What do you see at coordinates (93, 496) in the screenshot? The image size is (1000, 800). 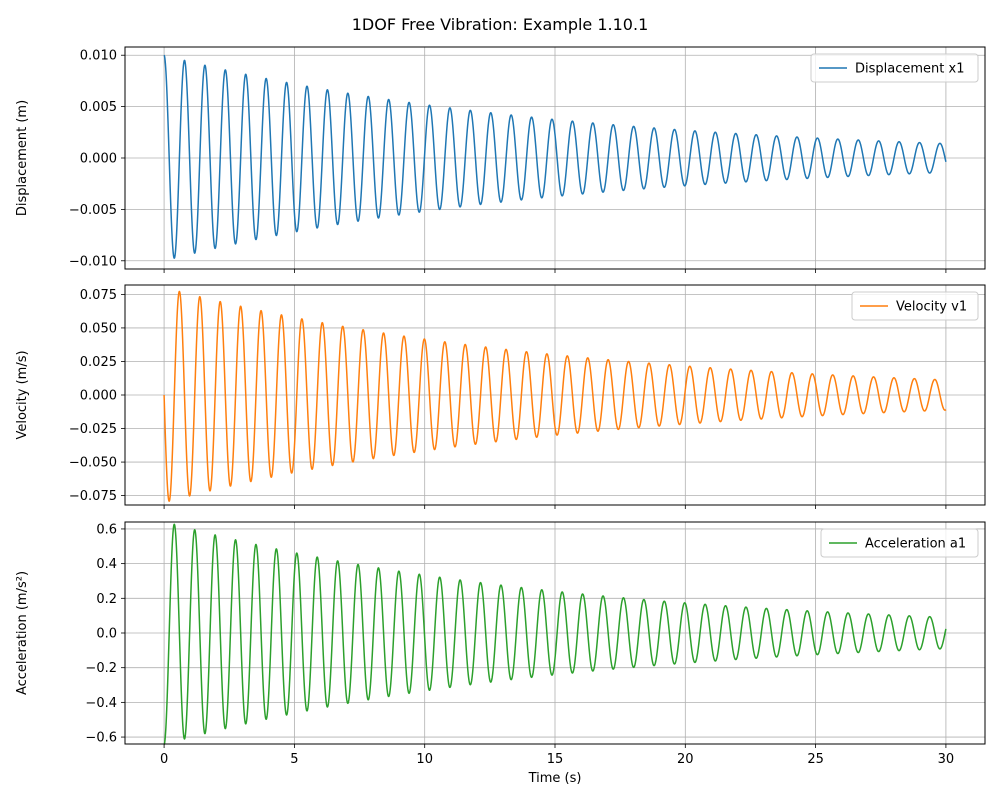 I see `y-tick-label: −0.075` at bounding box center [93, 496].